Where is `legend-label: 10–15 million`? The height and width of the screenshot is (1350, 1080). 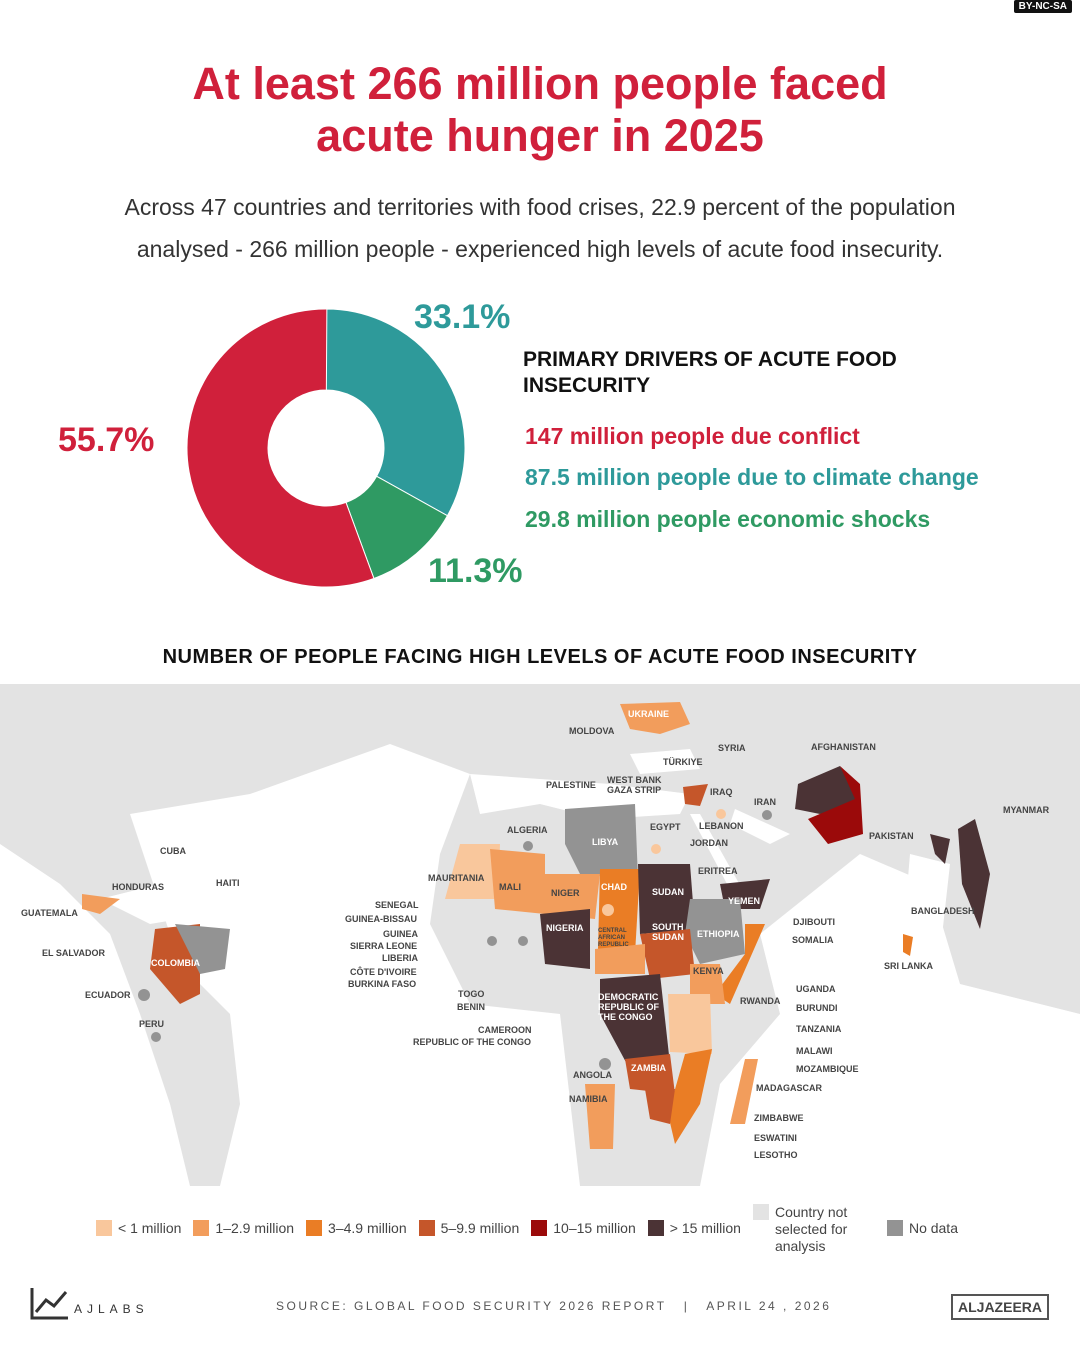
legend-label: 10–15 million is located at coordinates (594, 1228).